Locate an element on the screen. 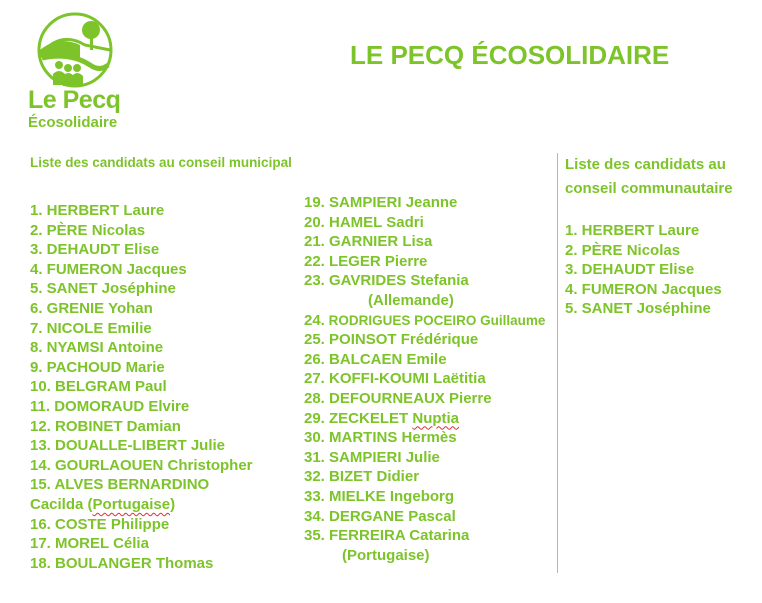 The width and height of the screenshot is (762, 603). list-item: 33. MIELKE Ingeborg is located at coordinates (379, 496).